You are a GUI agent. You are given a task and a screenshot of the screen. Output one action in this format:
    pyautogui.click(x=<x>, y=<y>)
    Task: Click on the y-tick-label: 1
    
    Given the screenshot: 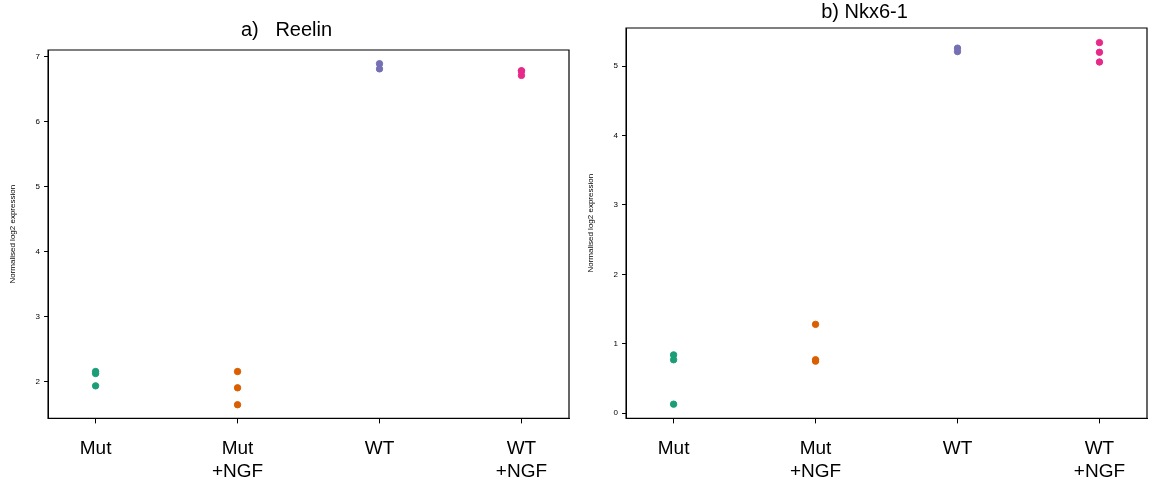 What is the action you would take?
    pyautogui.click(x=616, y=343)
    